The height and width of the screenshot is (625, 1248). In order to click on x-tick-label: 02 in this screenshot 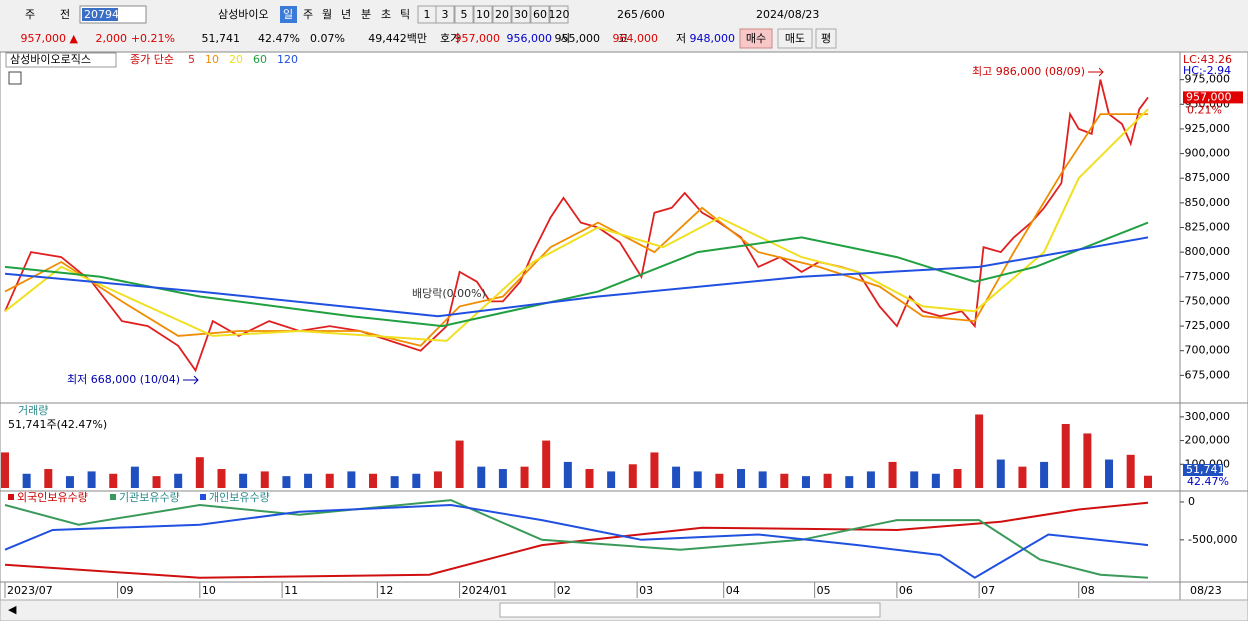, I will do `click(564, 590)`.